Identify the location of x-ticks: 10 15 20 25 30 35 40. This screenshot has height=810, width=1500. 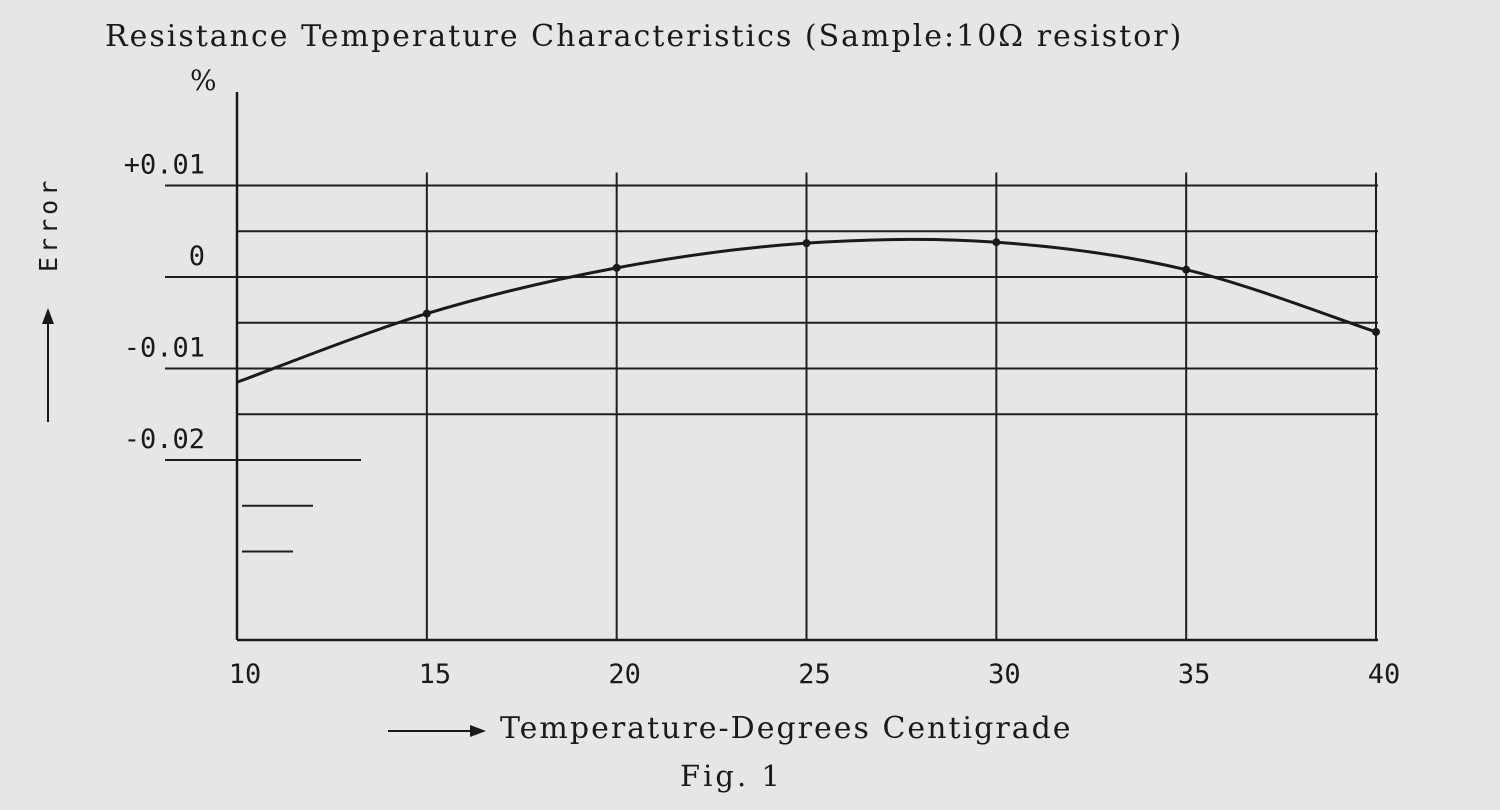
(815, 674).